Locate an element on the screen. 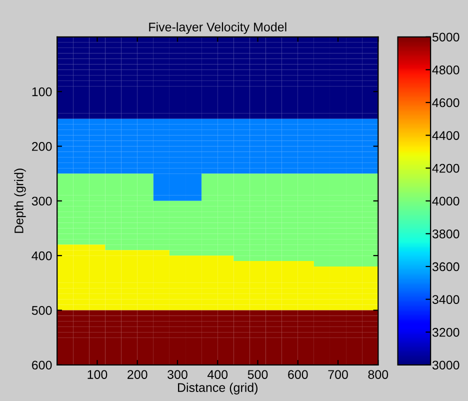  y-tick-label: 300 is located at coordinates (42, 201).